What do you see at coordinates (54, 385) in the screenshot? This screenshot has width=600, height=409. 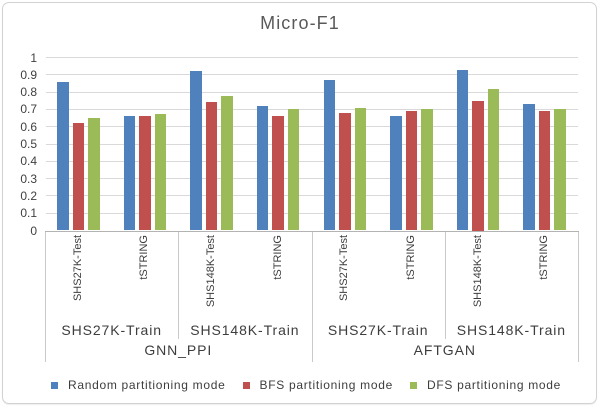 I see `legend-swatch-random` at bounding box center [54, 385].